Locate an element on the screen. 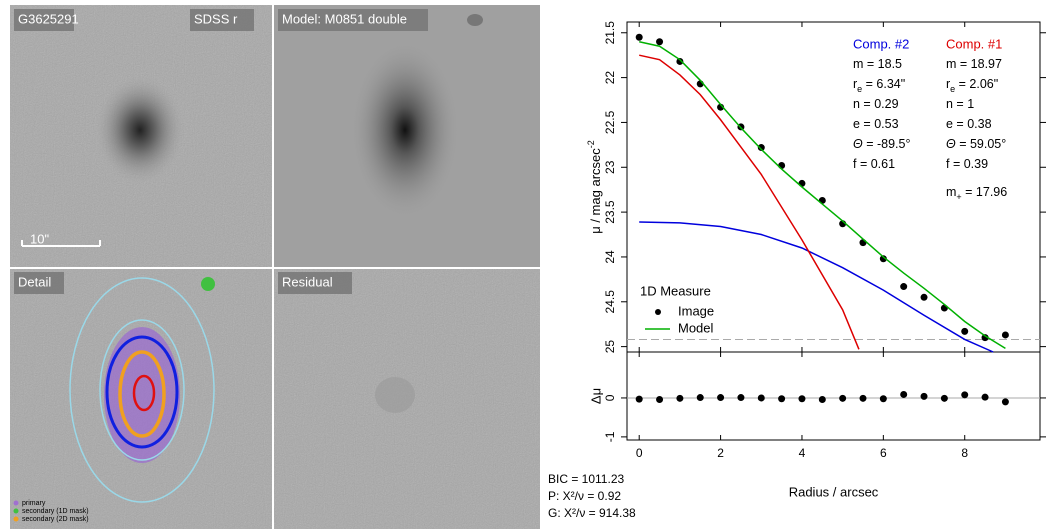 The width and height of the screenshot is (1057, 529). galaxy is located at coordinates (140, 130).